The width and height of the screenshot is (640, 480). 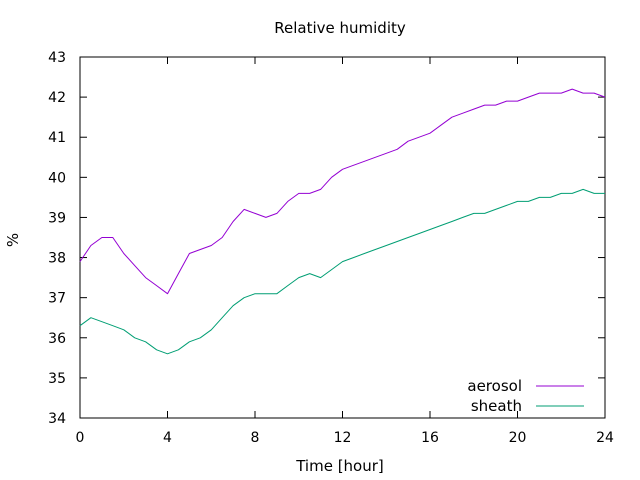 What do you see at coordinates (57, 178) in the screenshot?
I see `y-tick-label: 40` at bounding box center [57, 178].